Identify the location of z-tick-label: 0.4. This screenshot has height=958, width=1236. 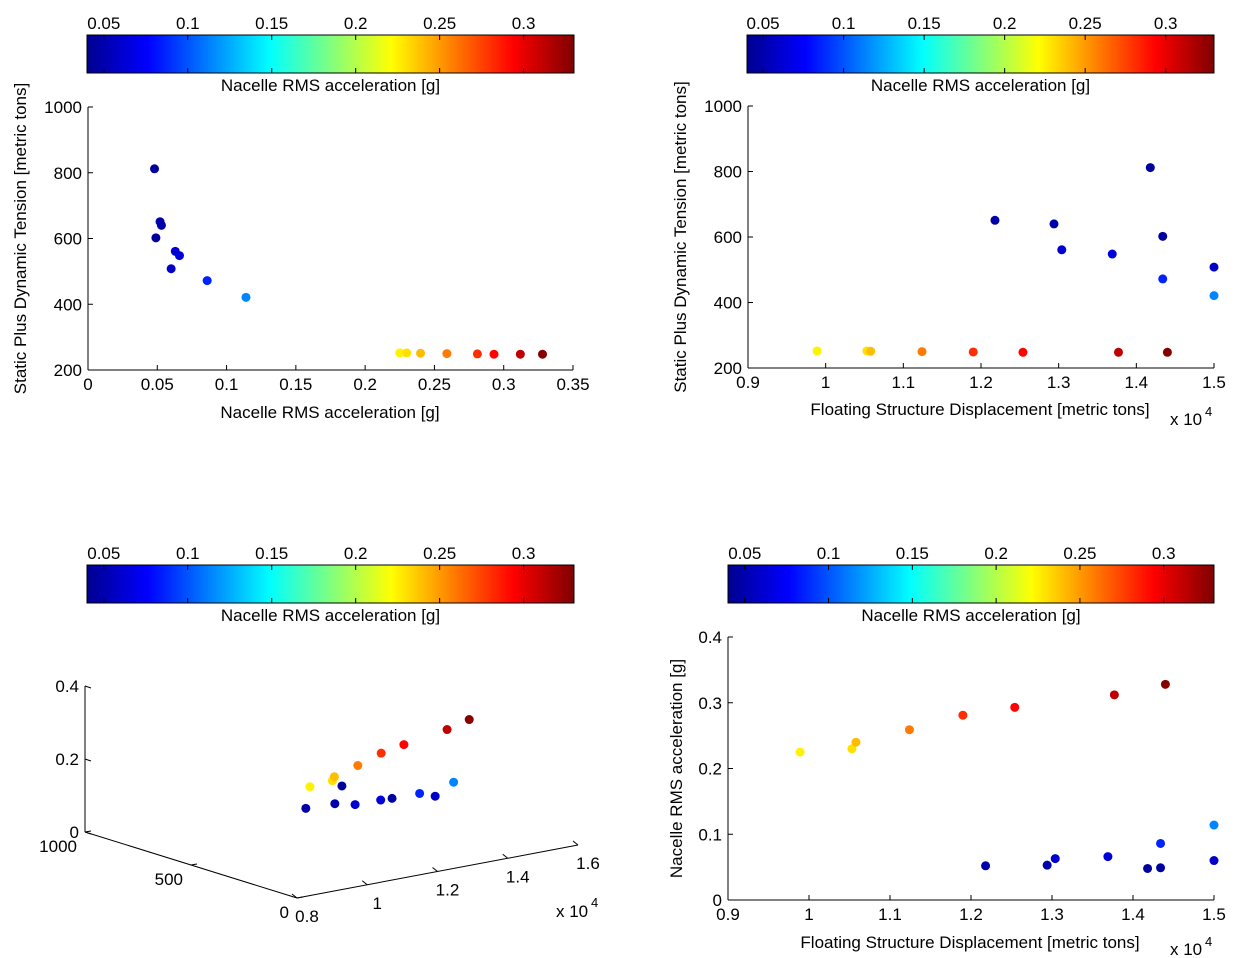
(67, 686).